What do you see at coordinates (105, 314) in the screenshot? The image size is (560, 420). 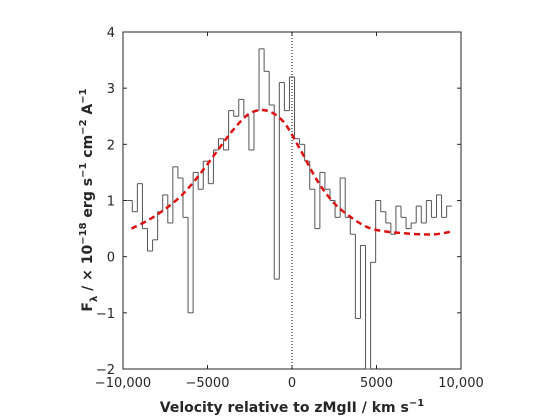 I see `y-tick-label: −1` at bounding box center [105, 314].